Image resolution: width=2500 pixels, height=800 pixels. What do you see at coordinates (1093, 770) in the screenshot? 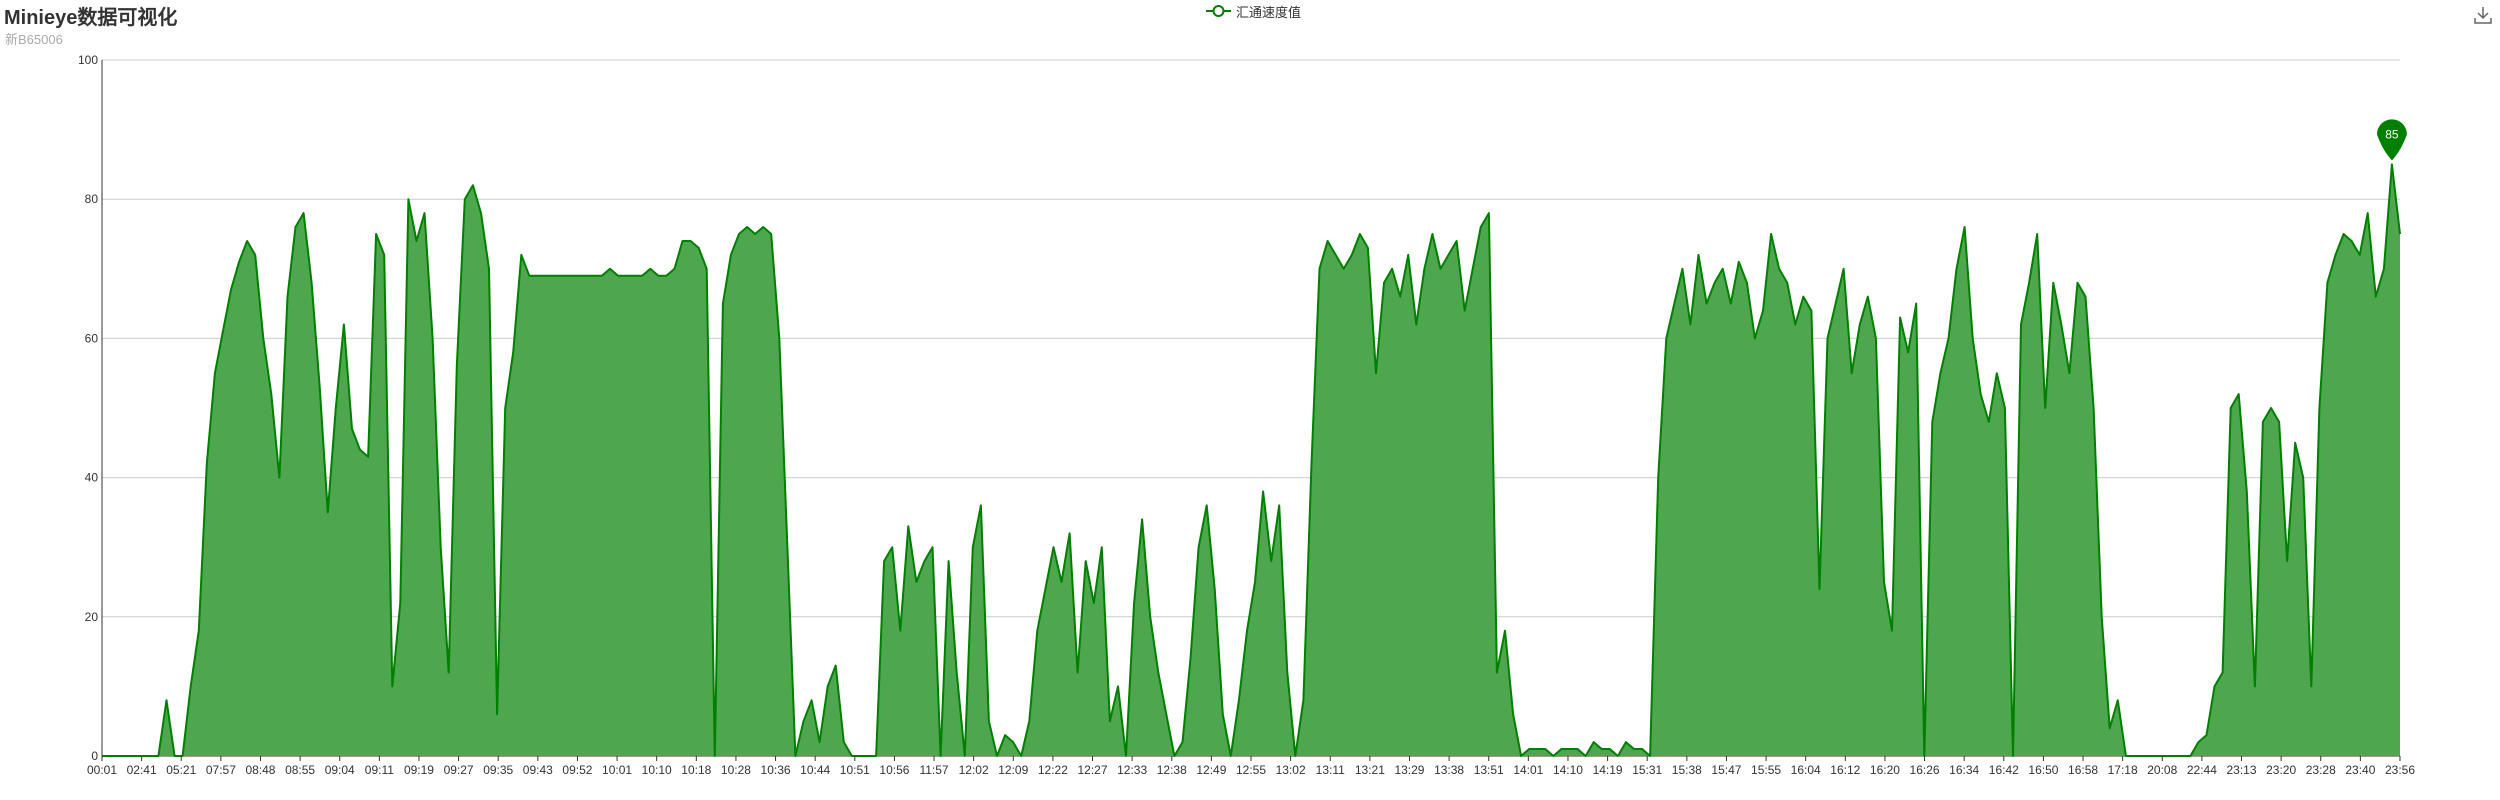
I see `x-tick-label: 12:27` at bounding box center [1093, 770].